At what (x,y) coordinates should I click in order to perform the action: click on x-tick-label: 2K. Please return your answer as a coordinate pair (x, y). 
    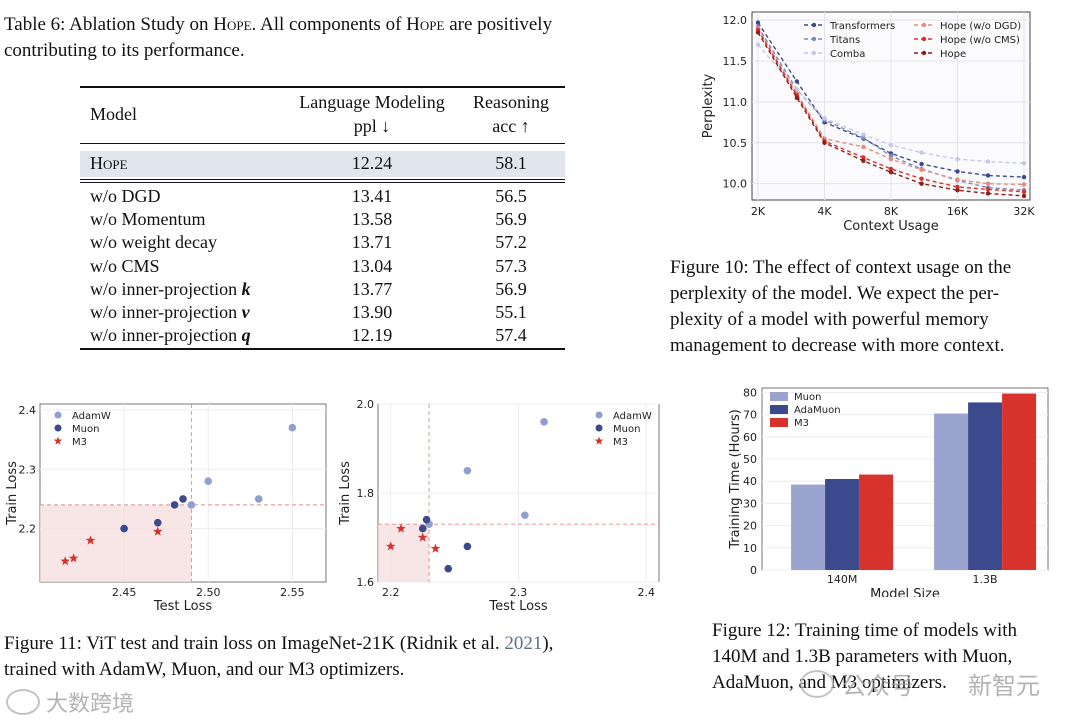
    Looking at the image, I should click on (758, 211).